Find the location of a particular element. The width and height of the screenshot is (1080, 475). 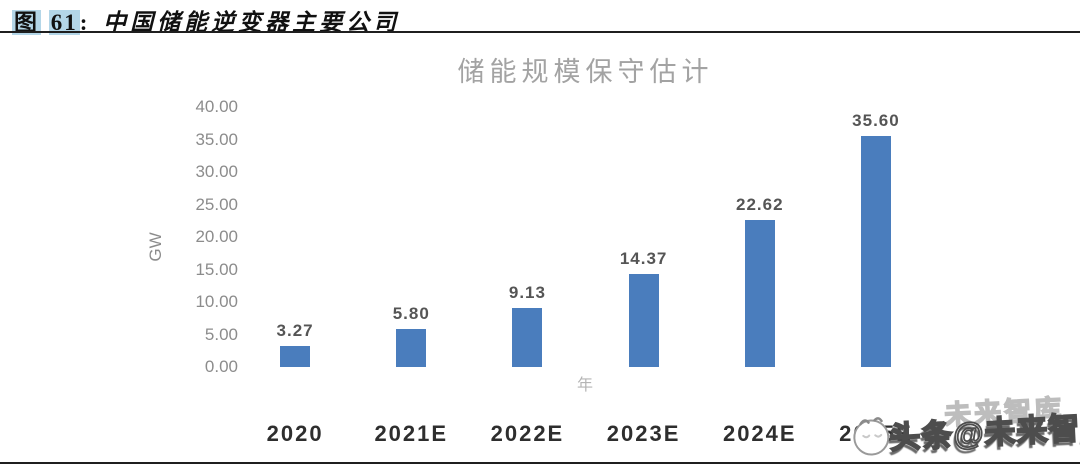

bar-column: 35.60 is located at coordinates (876, 237).